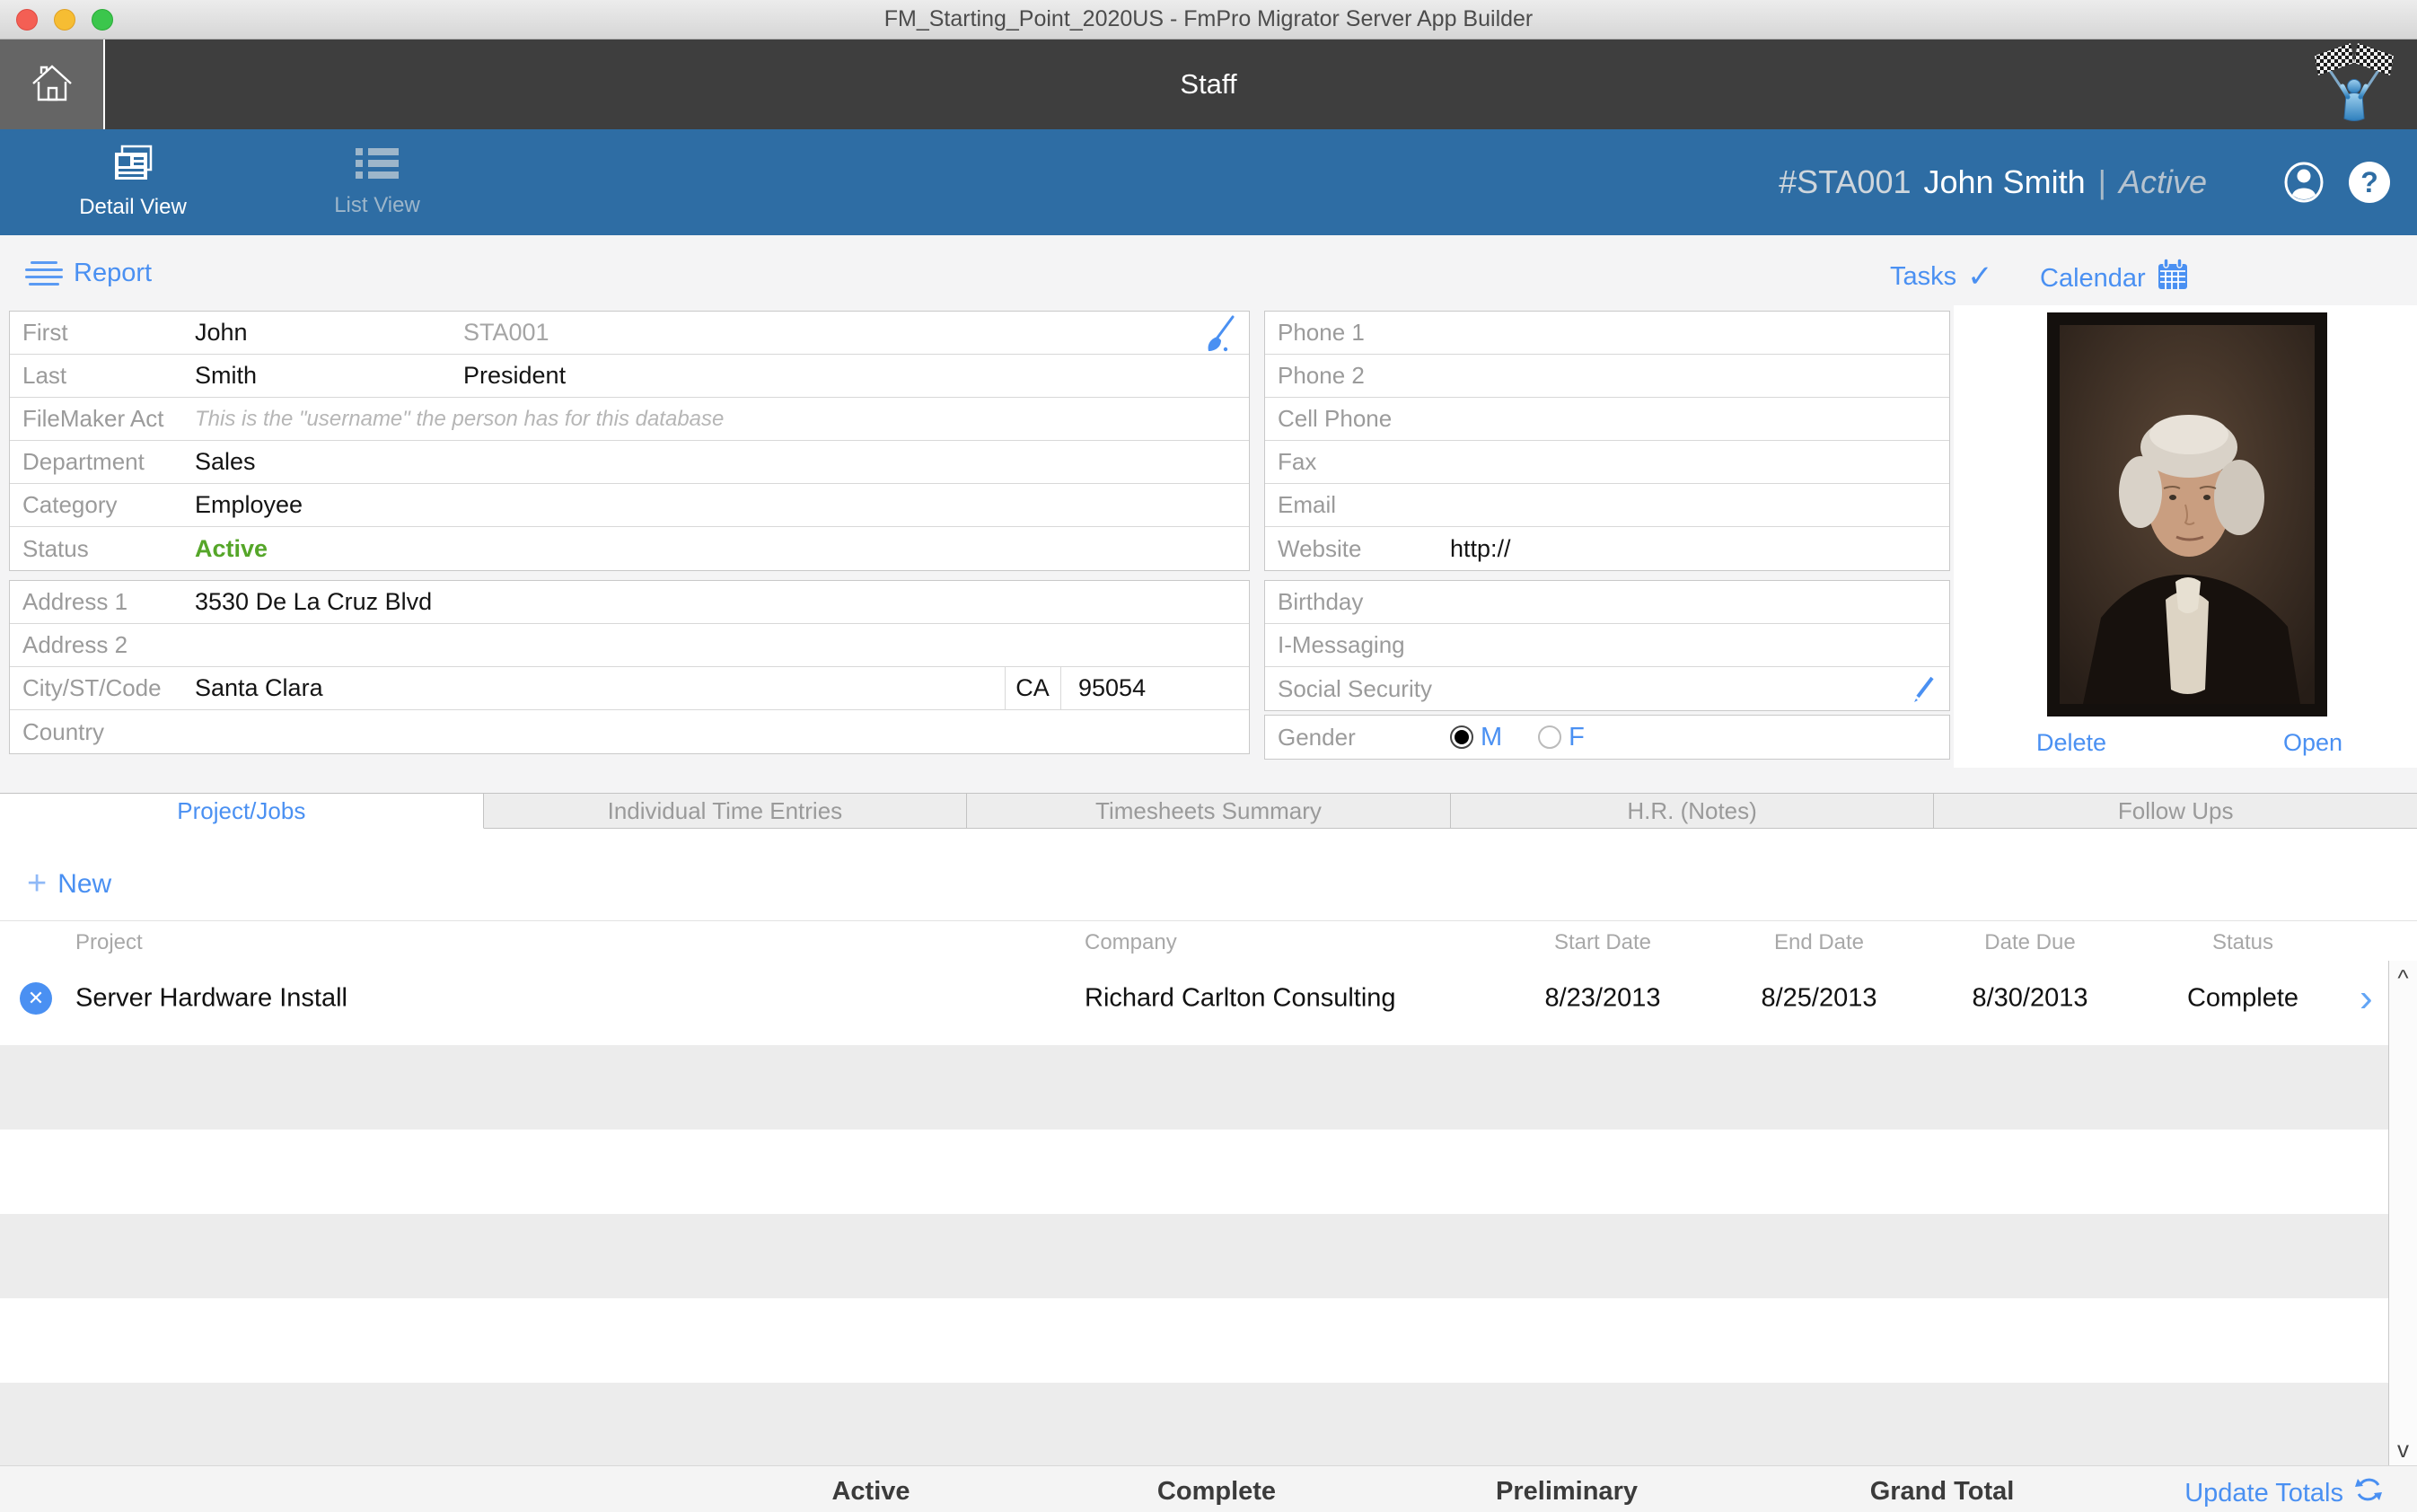 Image resolution: width=2417 pixels, height=1512 pixels. Describe the element at coordinates (2263, 1493) in the screenshot. I see `update-totals-label: Update Totals` at that location.